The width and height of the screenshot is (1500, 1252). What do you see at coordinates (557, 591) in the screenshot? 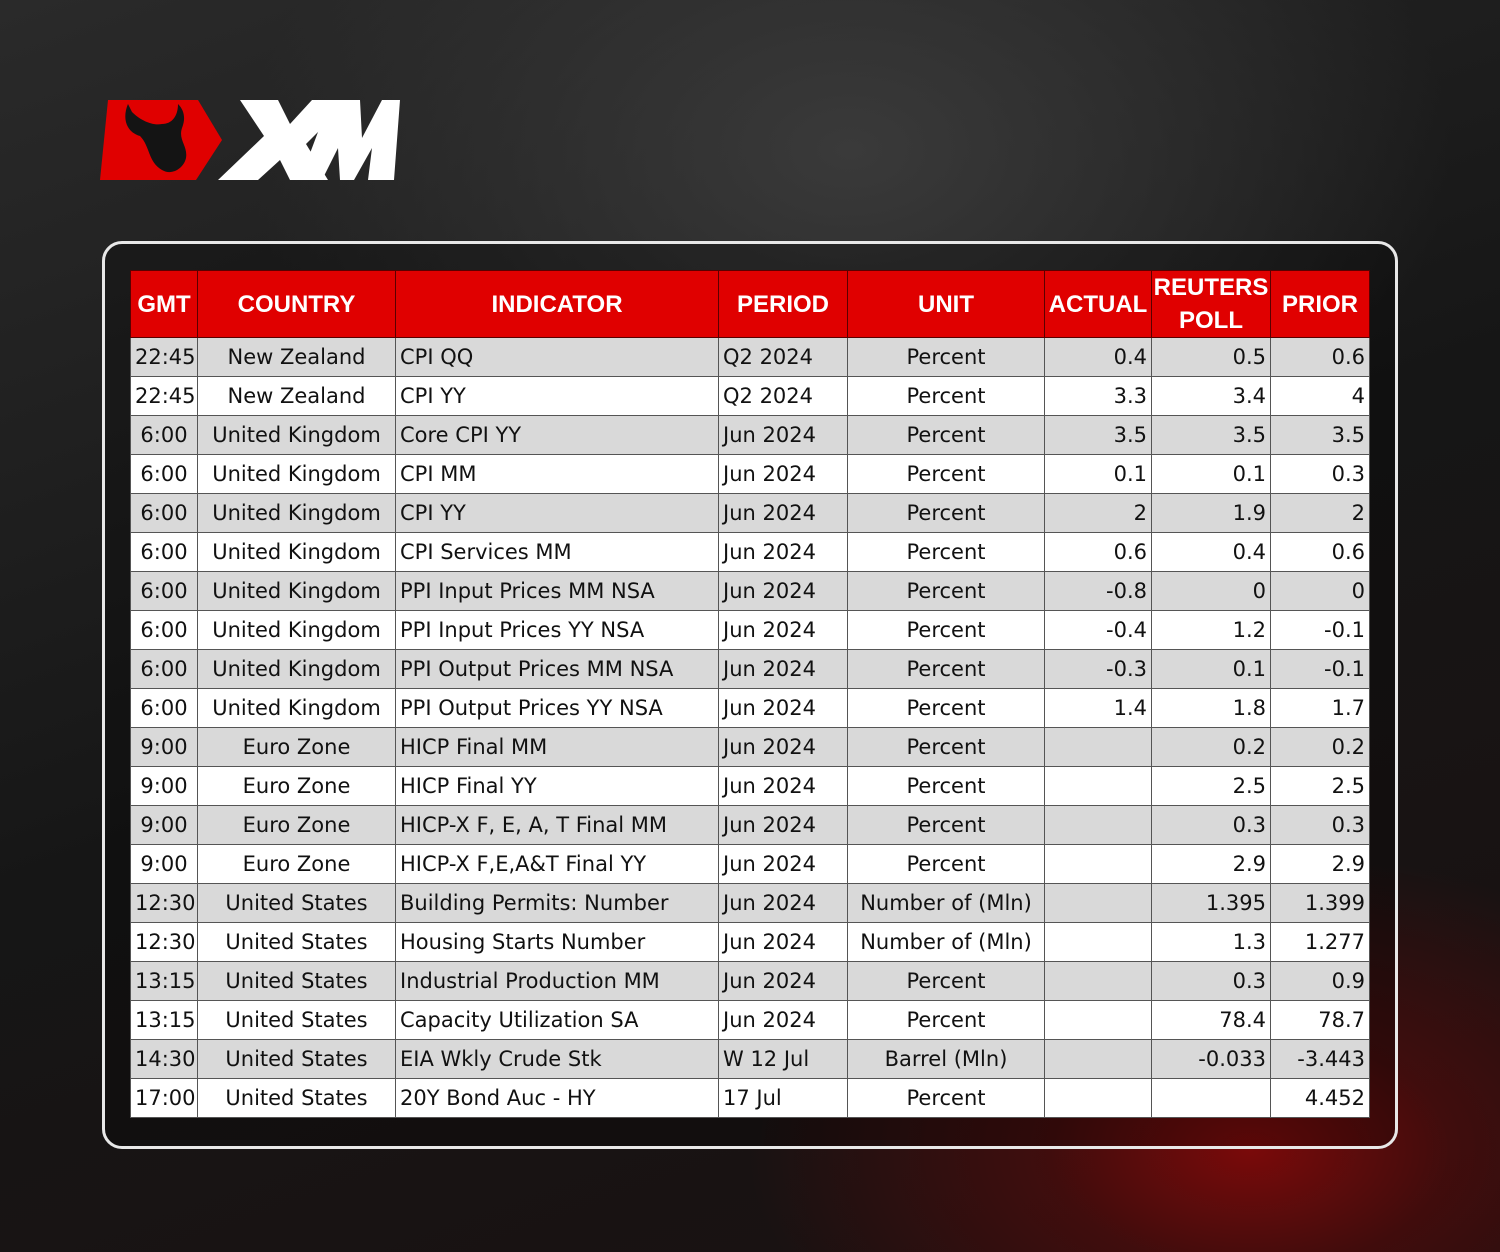
I see `cell-indicator: PPI Input Prices MM NSA` at bounding box center [557, 591].